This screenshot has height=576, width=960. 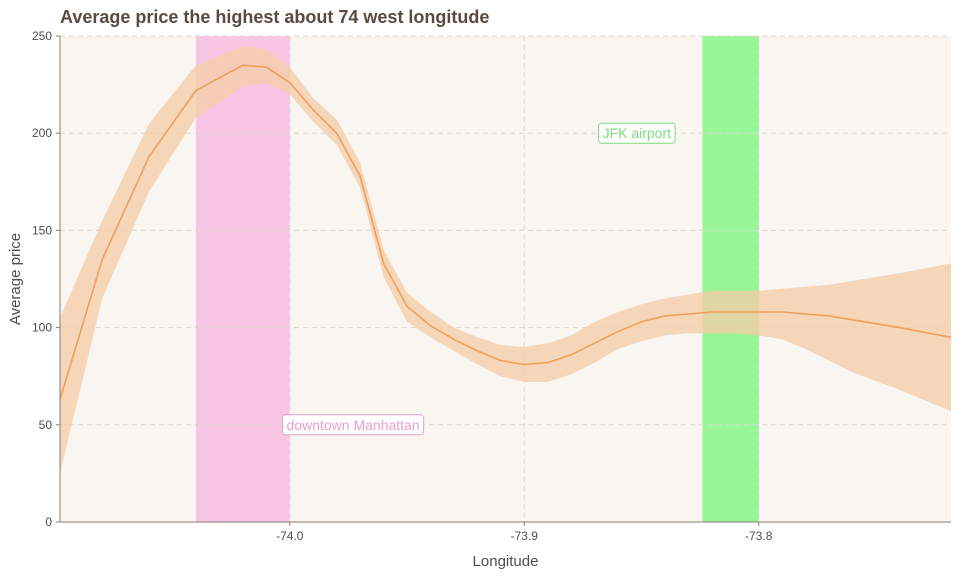 I want to click on x-tick-label: -73.8, so click(x=759, y=536).